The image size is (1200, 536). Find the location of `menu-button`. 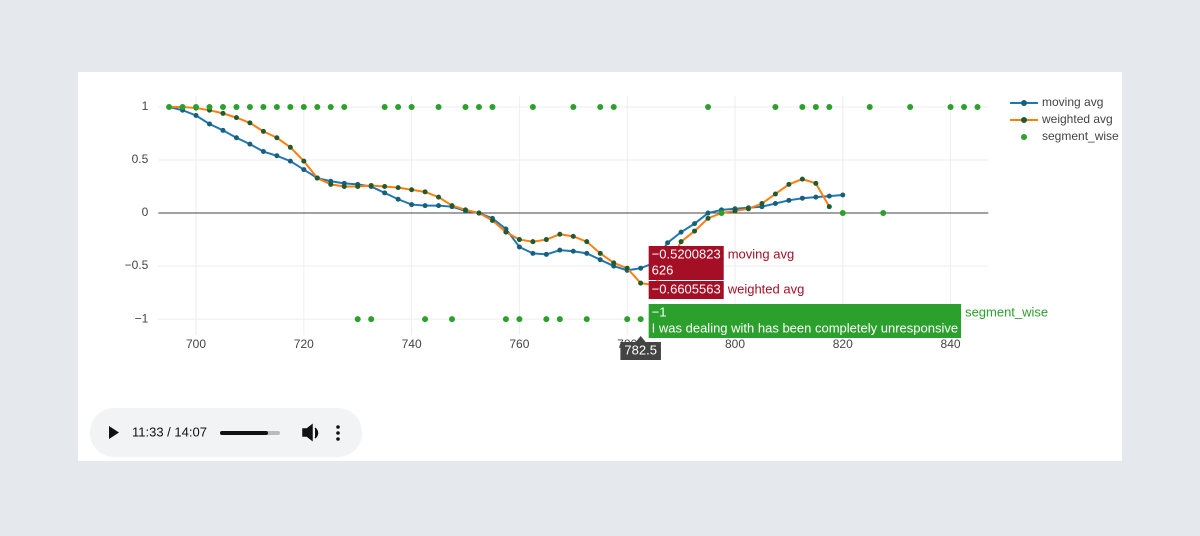

menu-button is located at coordinates (338, 433).